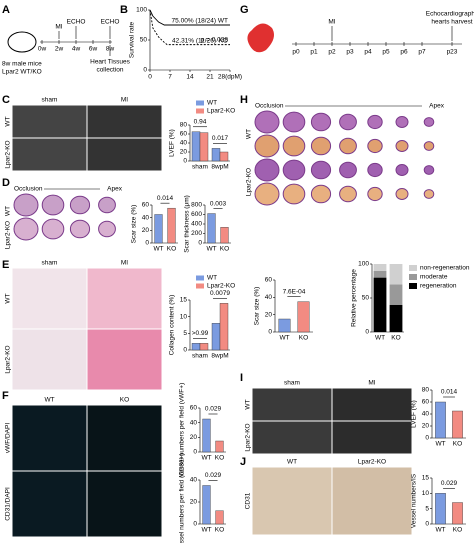 The width and height of the screenshot is (474, 543). Describe the element at coordinates (172, 143) in the screenshot. I see `y-axis-label: LVEF (%)` at that location.